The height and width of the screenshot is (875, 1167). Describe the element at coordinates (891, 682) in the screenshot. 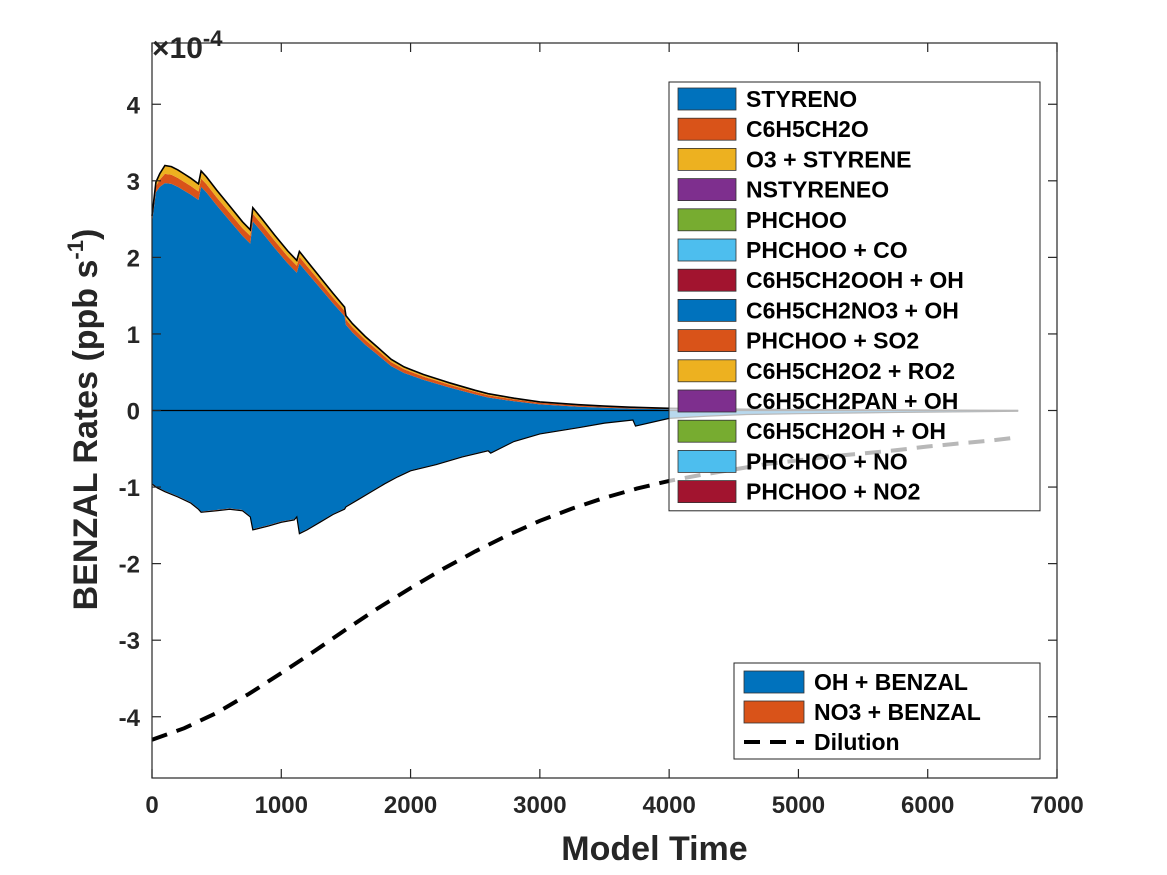

I see `legend-label: OH + BENZAL` at that location.